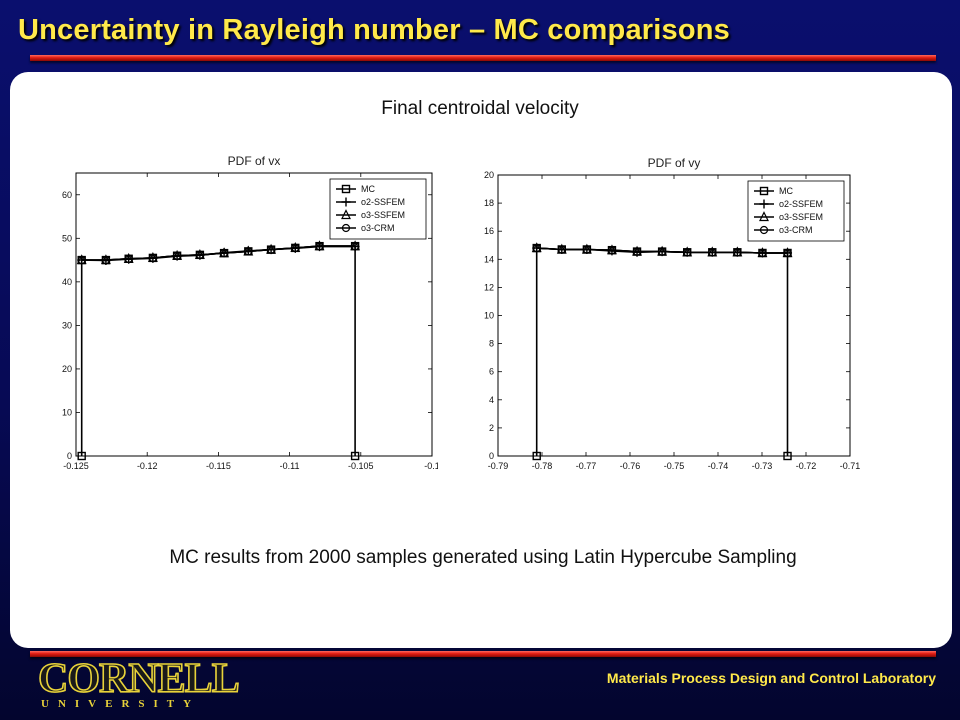  I want to click on chart-vy-xtick-label: -0.77, so click(586, 466).